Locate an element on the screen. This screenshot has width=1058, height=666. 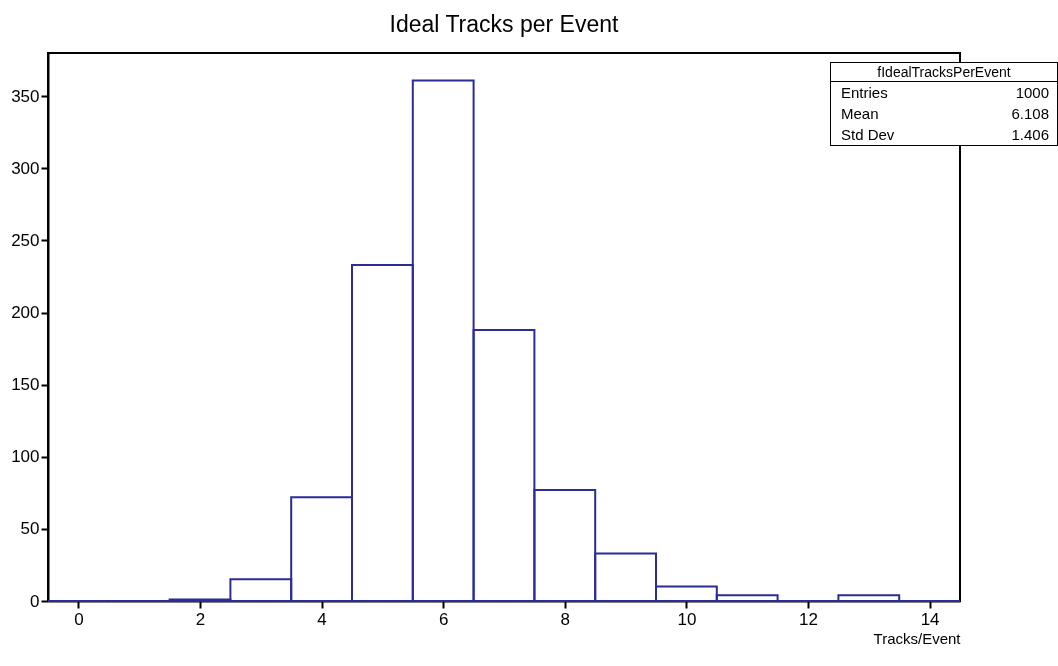
y-tick-label: 250 is located at coordinates (25, 240).